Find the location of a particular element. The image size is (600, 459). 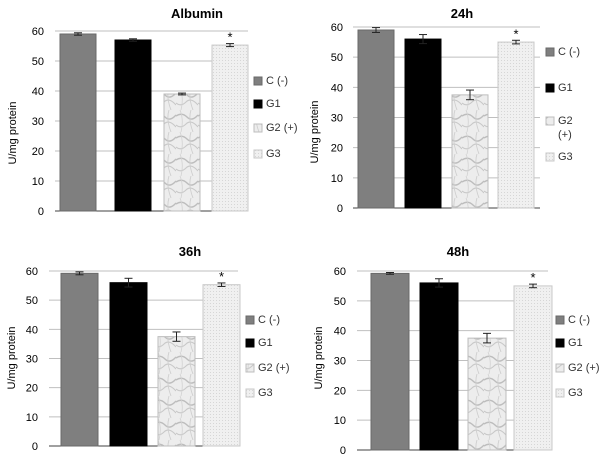

bar-c is located at coordinates (376, 119).